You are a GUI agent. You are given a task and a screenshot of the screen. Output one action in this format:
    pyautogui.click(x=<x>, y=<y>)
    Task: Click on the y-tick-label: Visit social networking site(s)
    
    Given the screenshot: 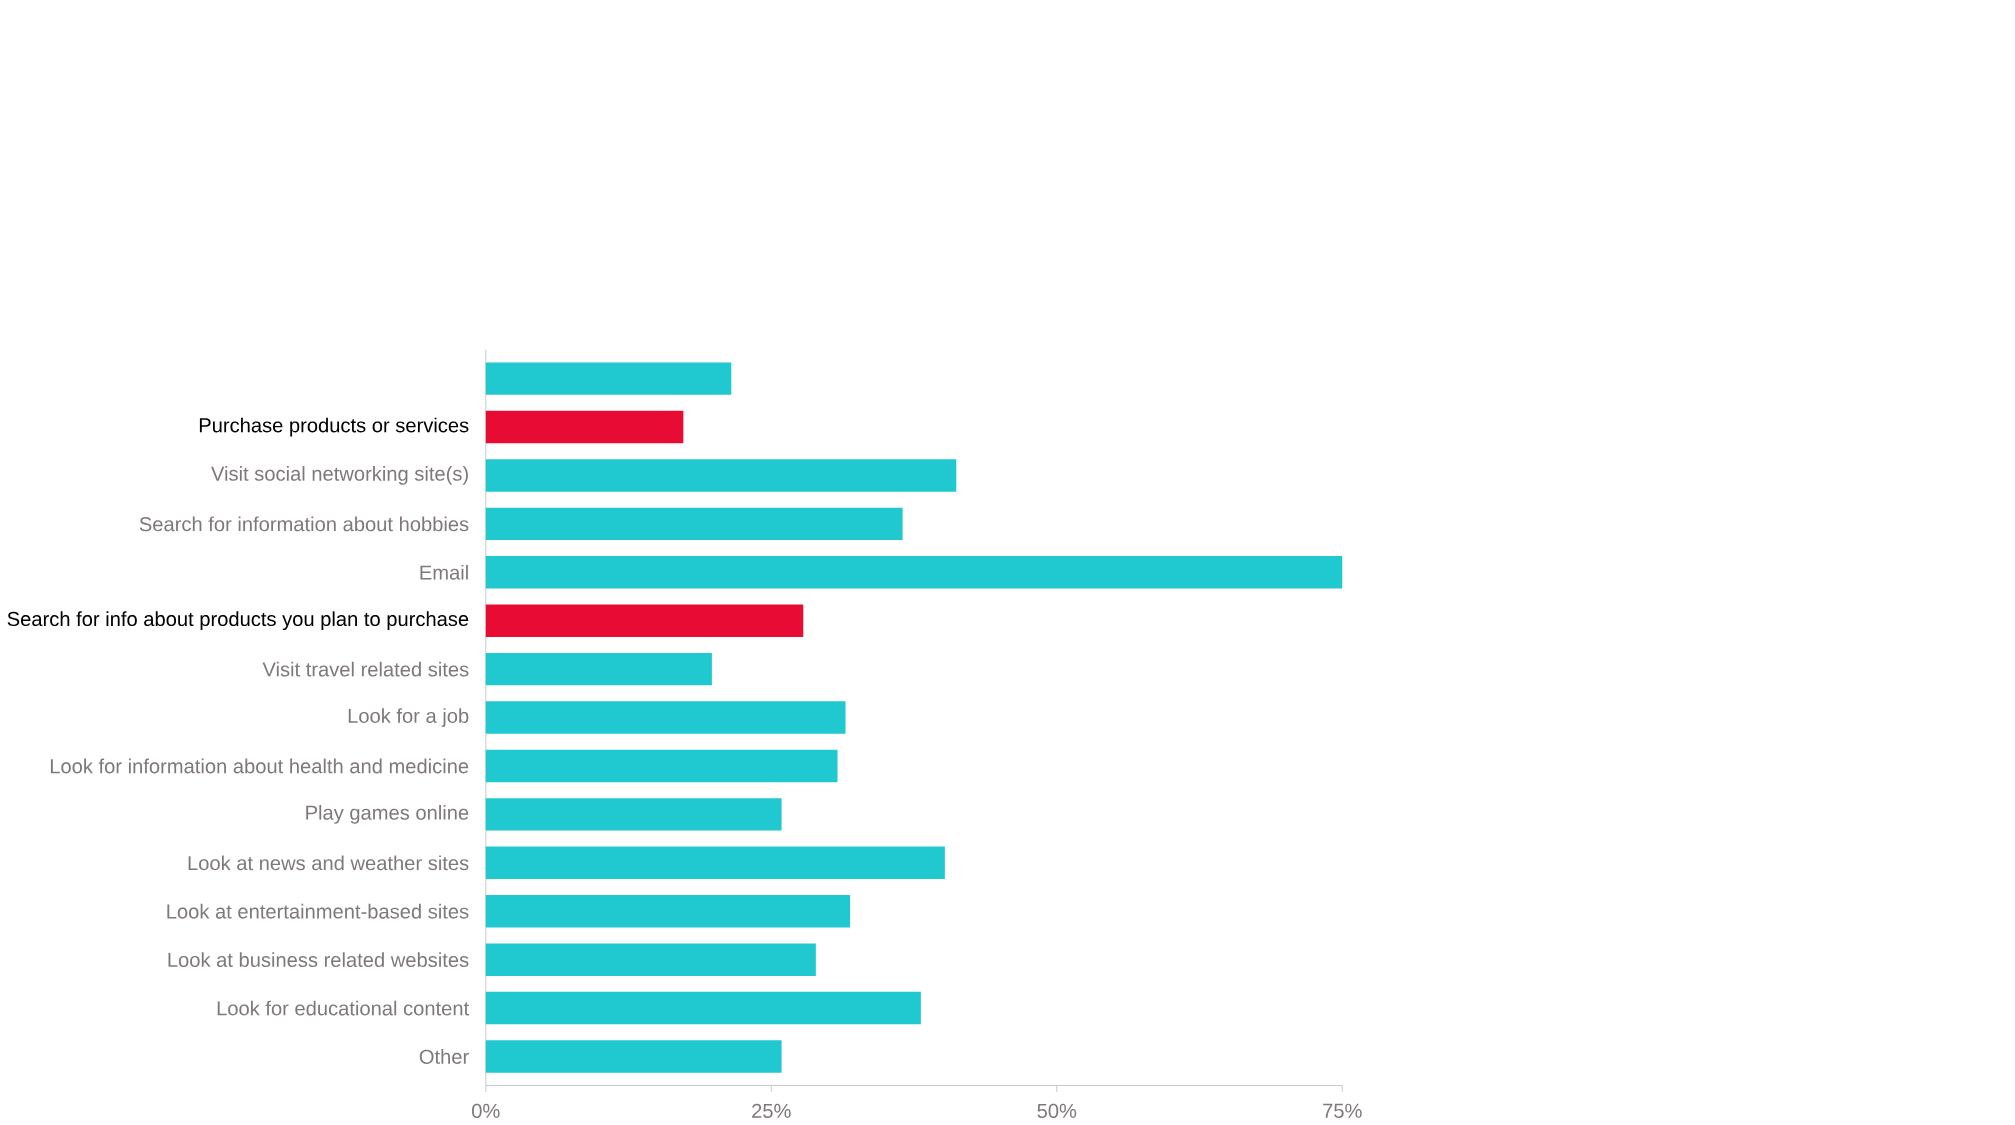 What is the action you would take?
    pyautogui.click(x=339, y=475)
    